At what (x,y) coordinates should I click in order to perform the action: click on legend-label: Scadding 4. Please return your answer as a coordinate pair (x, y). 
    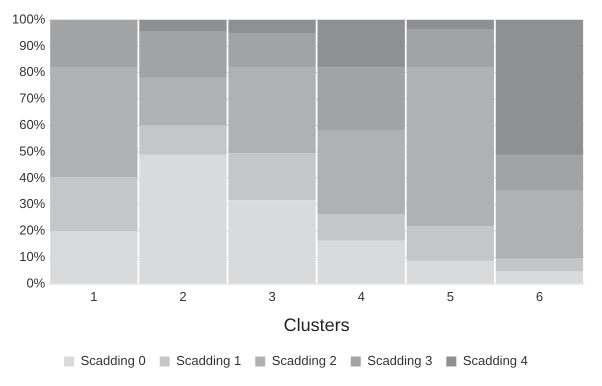
    Looking at the image, I should click on (495, 360).